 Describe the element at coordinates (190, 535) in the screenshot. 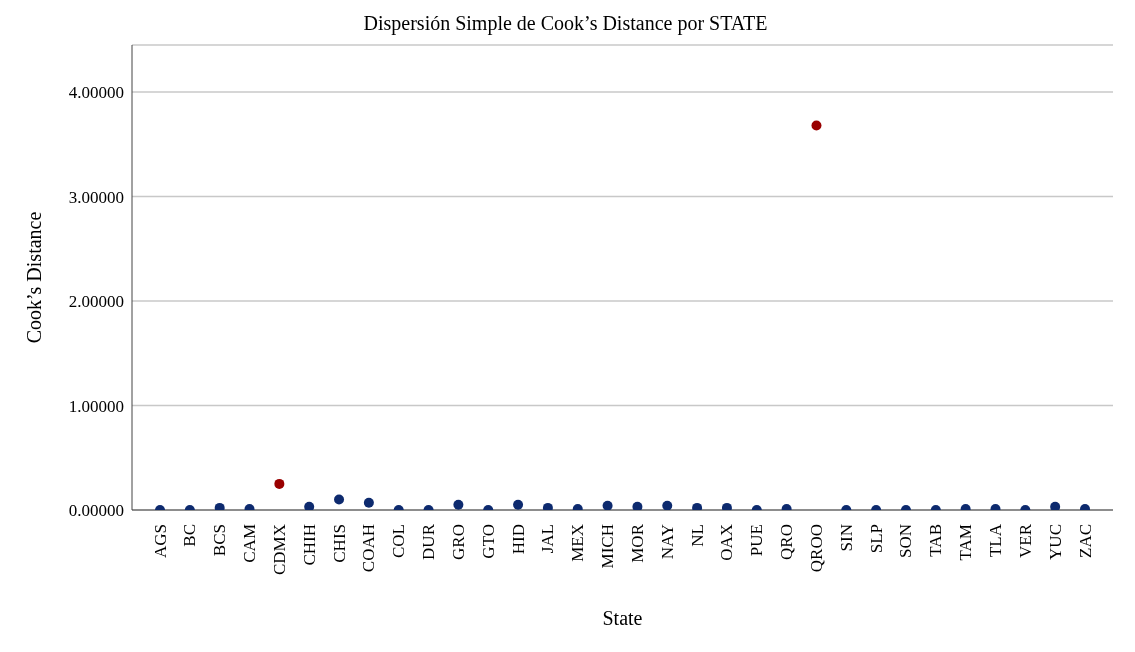

I see `x-tick-label: BC` at that location.